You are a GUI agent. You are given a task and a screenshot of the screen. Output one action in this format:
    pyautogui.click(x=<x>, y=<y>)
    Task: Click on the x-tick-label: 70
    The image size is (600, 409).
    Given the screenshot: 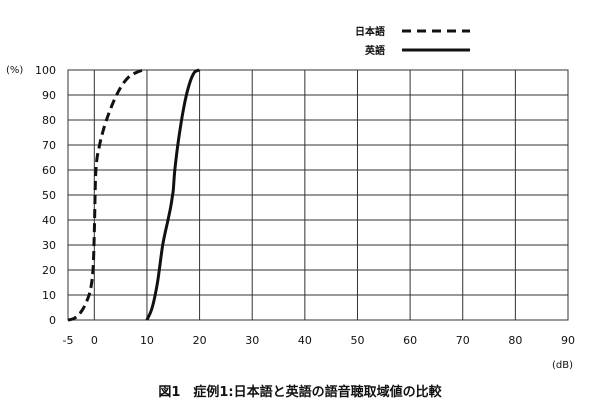 What is the action you would take?
    pyautogui.click(x=463, y=340)
    